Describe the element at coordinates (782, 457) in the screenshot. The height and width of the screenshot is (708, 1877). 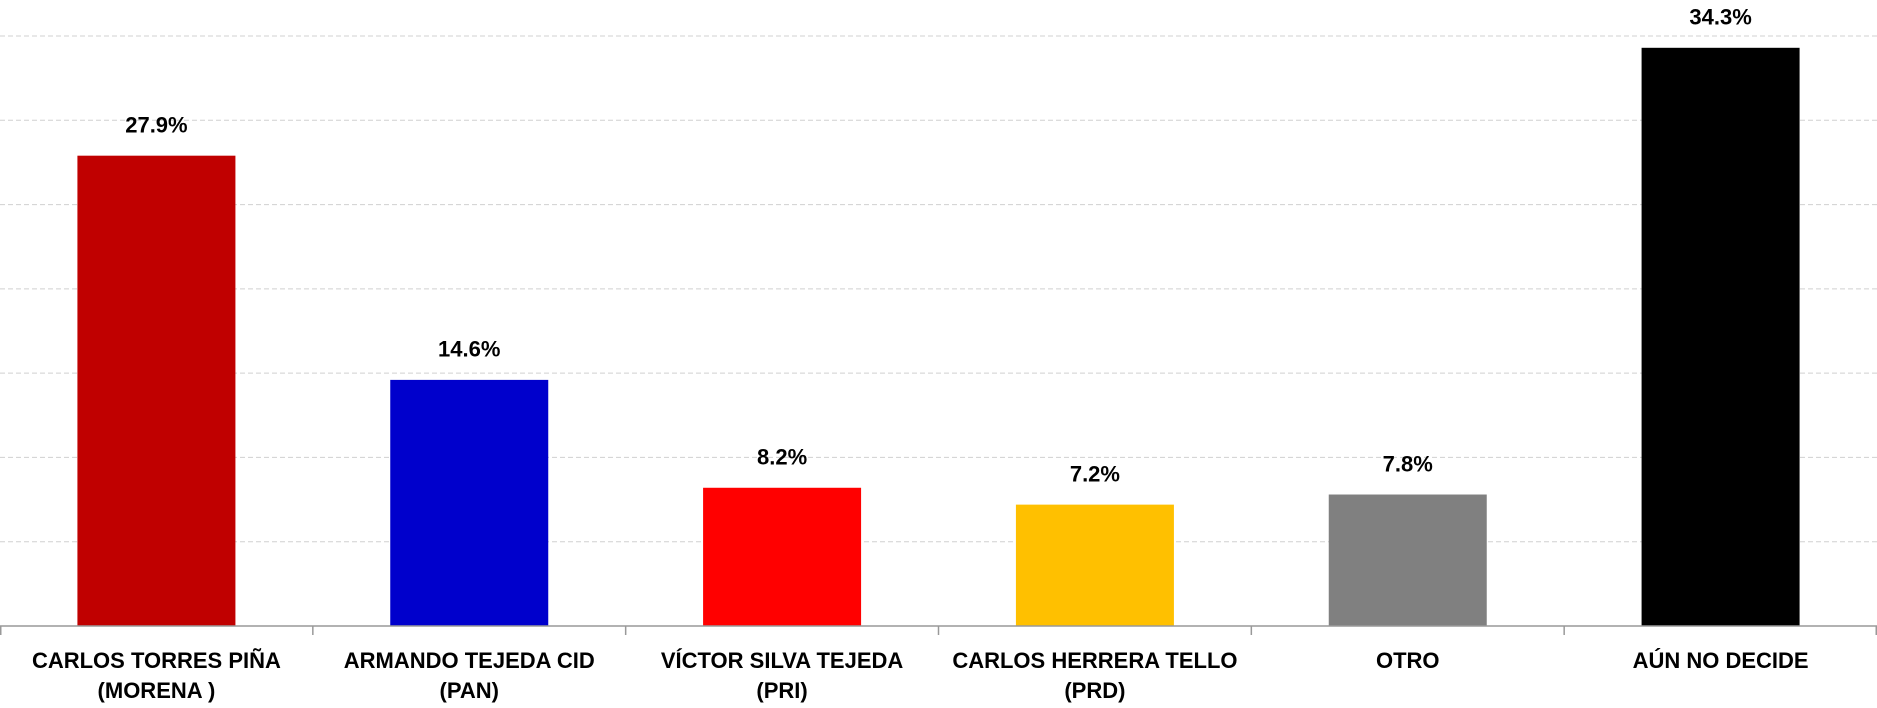
I see `value-label: 8.2%` at that location.